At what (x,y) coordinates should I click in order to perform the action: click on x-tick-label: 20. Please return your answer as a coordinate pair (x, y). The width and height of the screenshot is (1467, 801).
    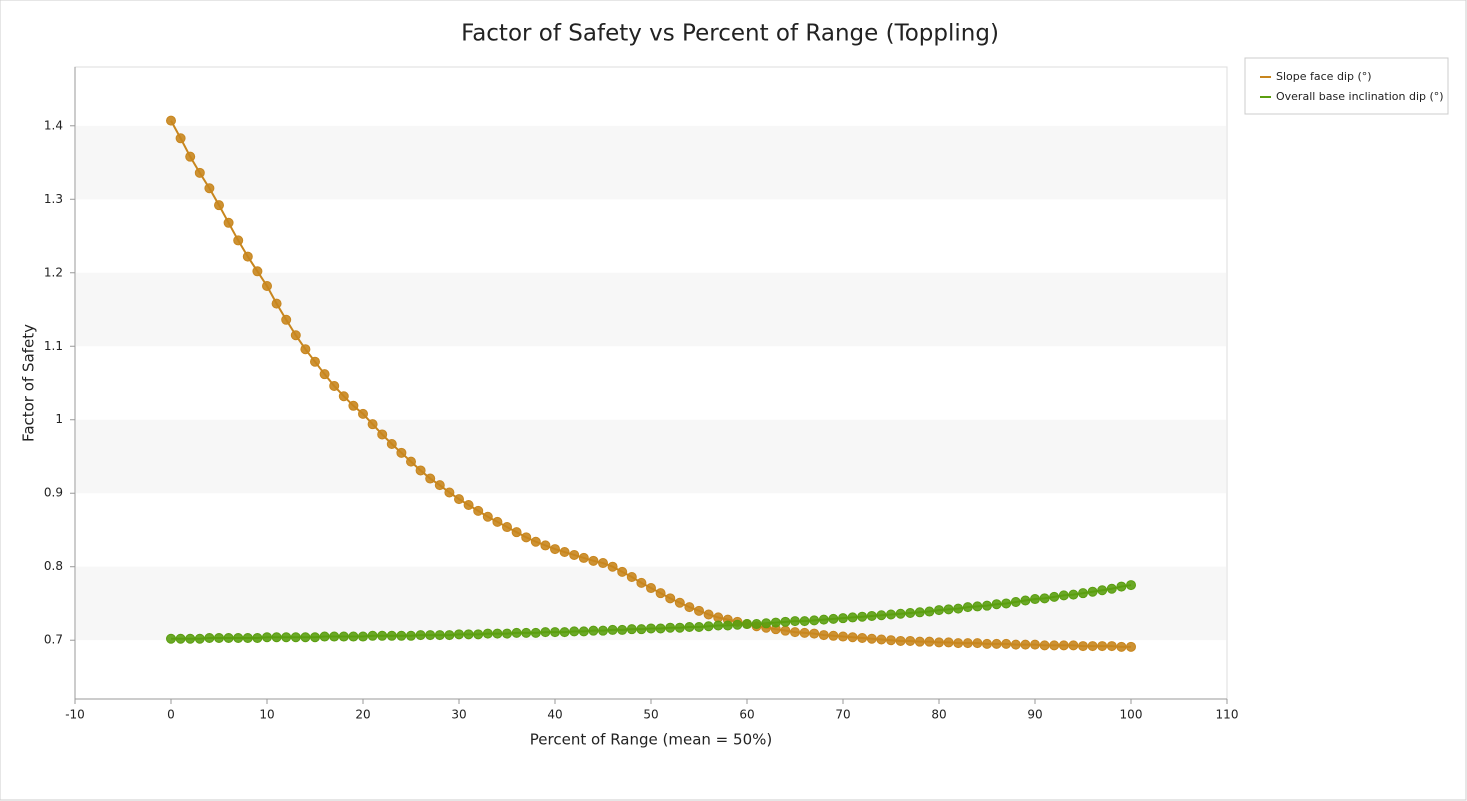
    Looking at the image, I should click on (362, 715).